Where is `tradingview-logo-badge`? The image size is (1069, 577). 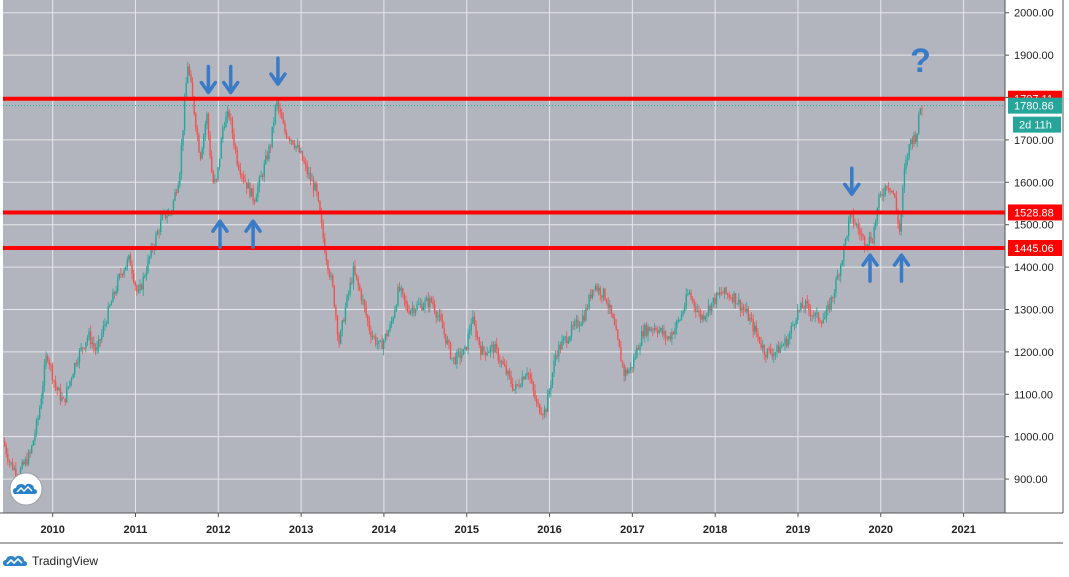
tradingview-logo-badge is located at coordinates (26, 489).